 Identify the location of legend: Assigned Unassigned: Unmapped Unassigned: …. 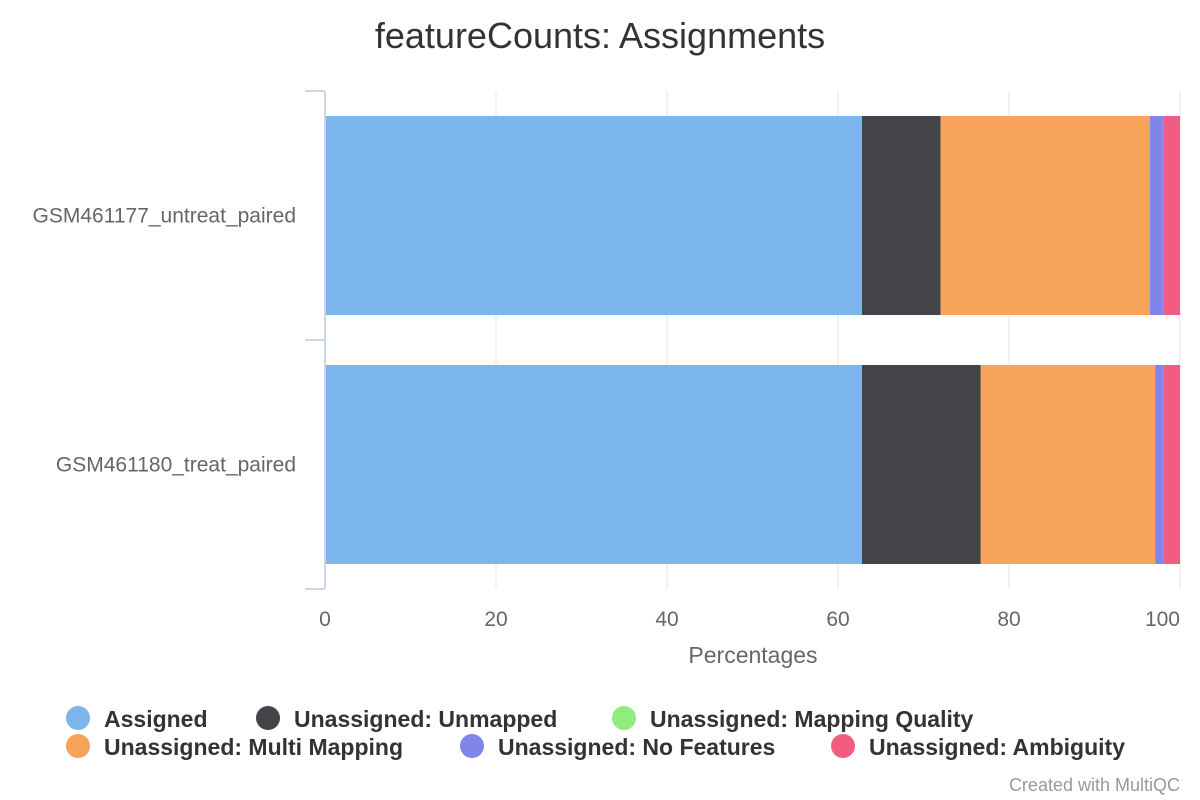
(595, 733).